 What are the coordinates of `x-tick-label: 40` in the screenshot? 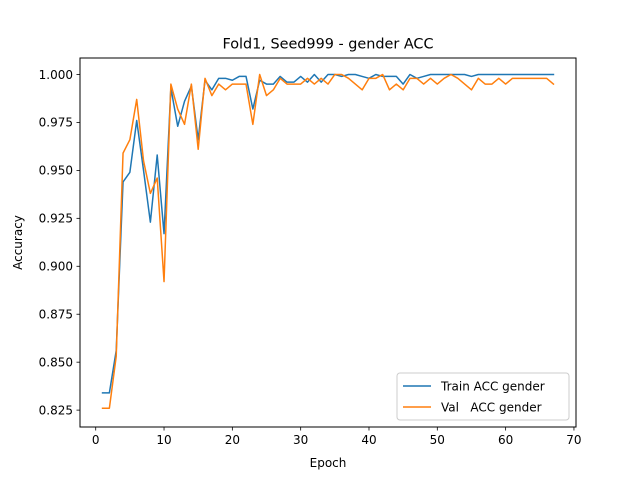 It's located at (368, 440).